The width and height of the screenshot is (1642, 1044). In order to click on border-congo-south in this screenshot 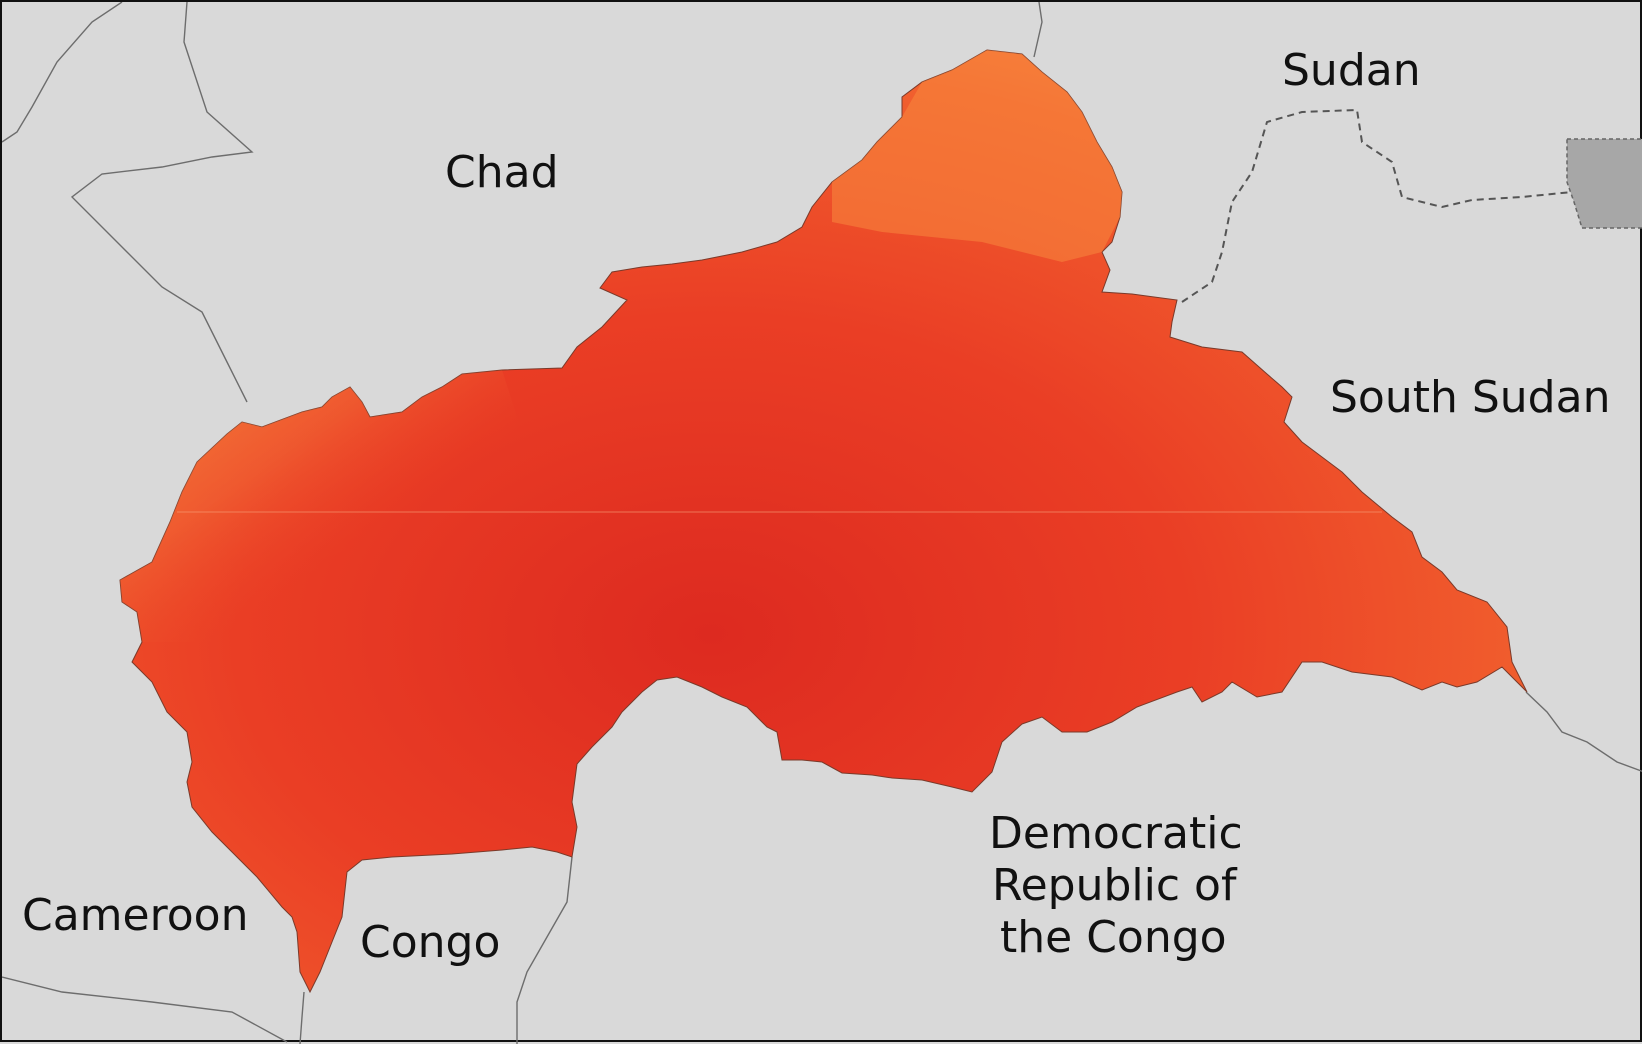, I will do `click(302, 1017)`.